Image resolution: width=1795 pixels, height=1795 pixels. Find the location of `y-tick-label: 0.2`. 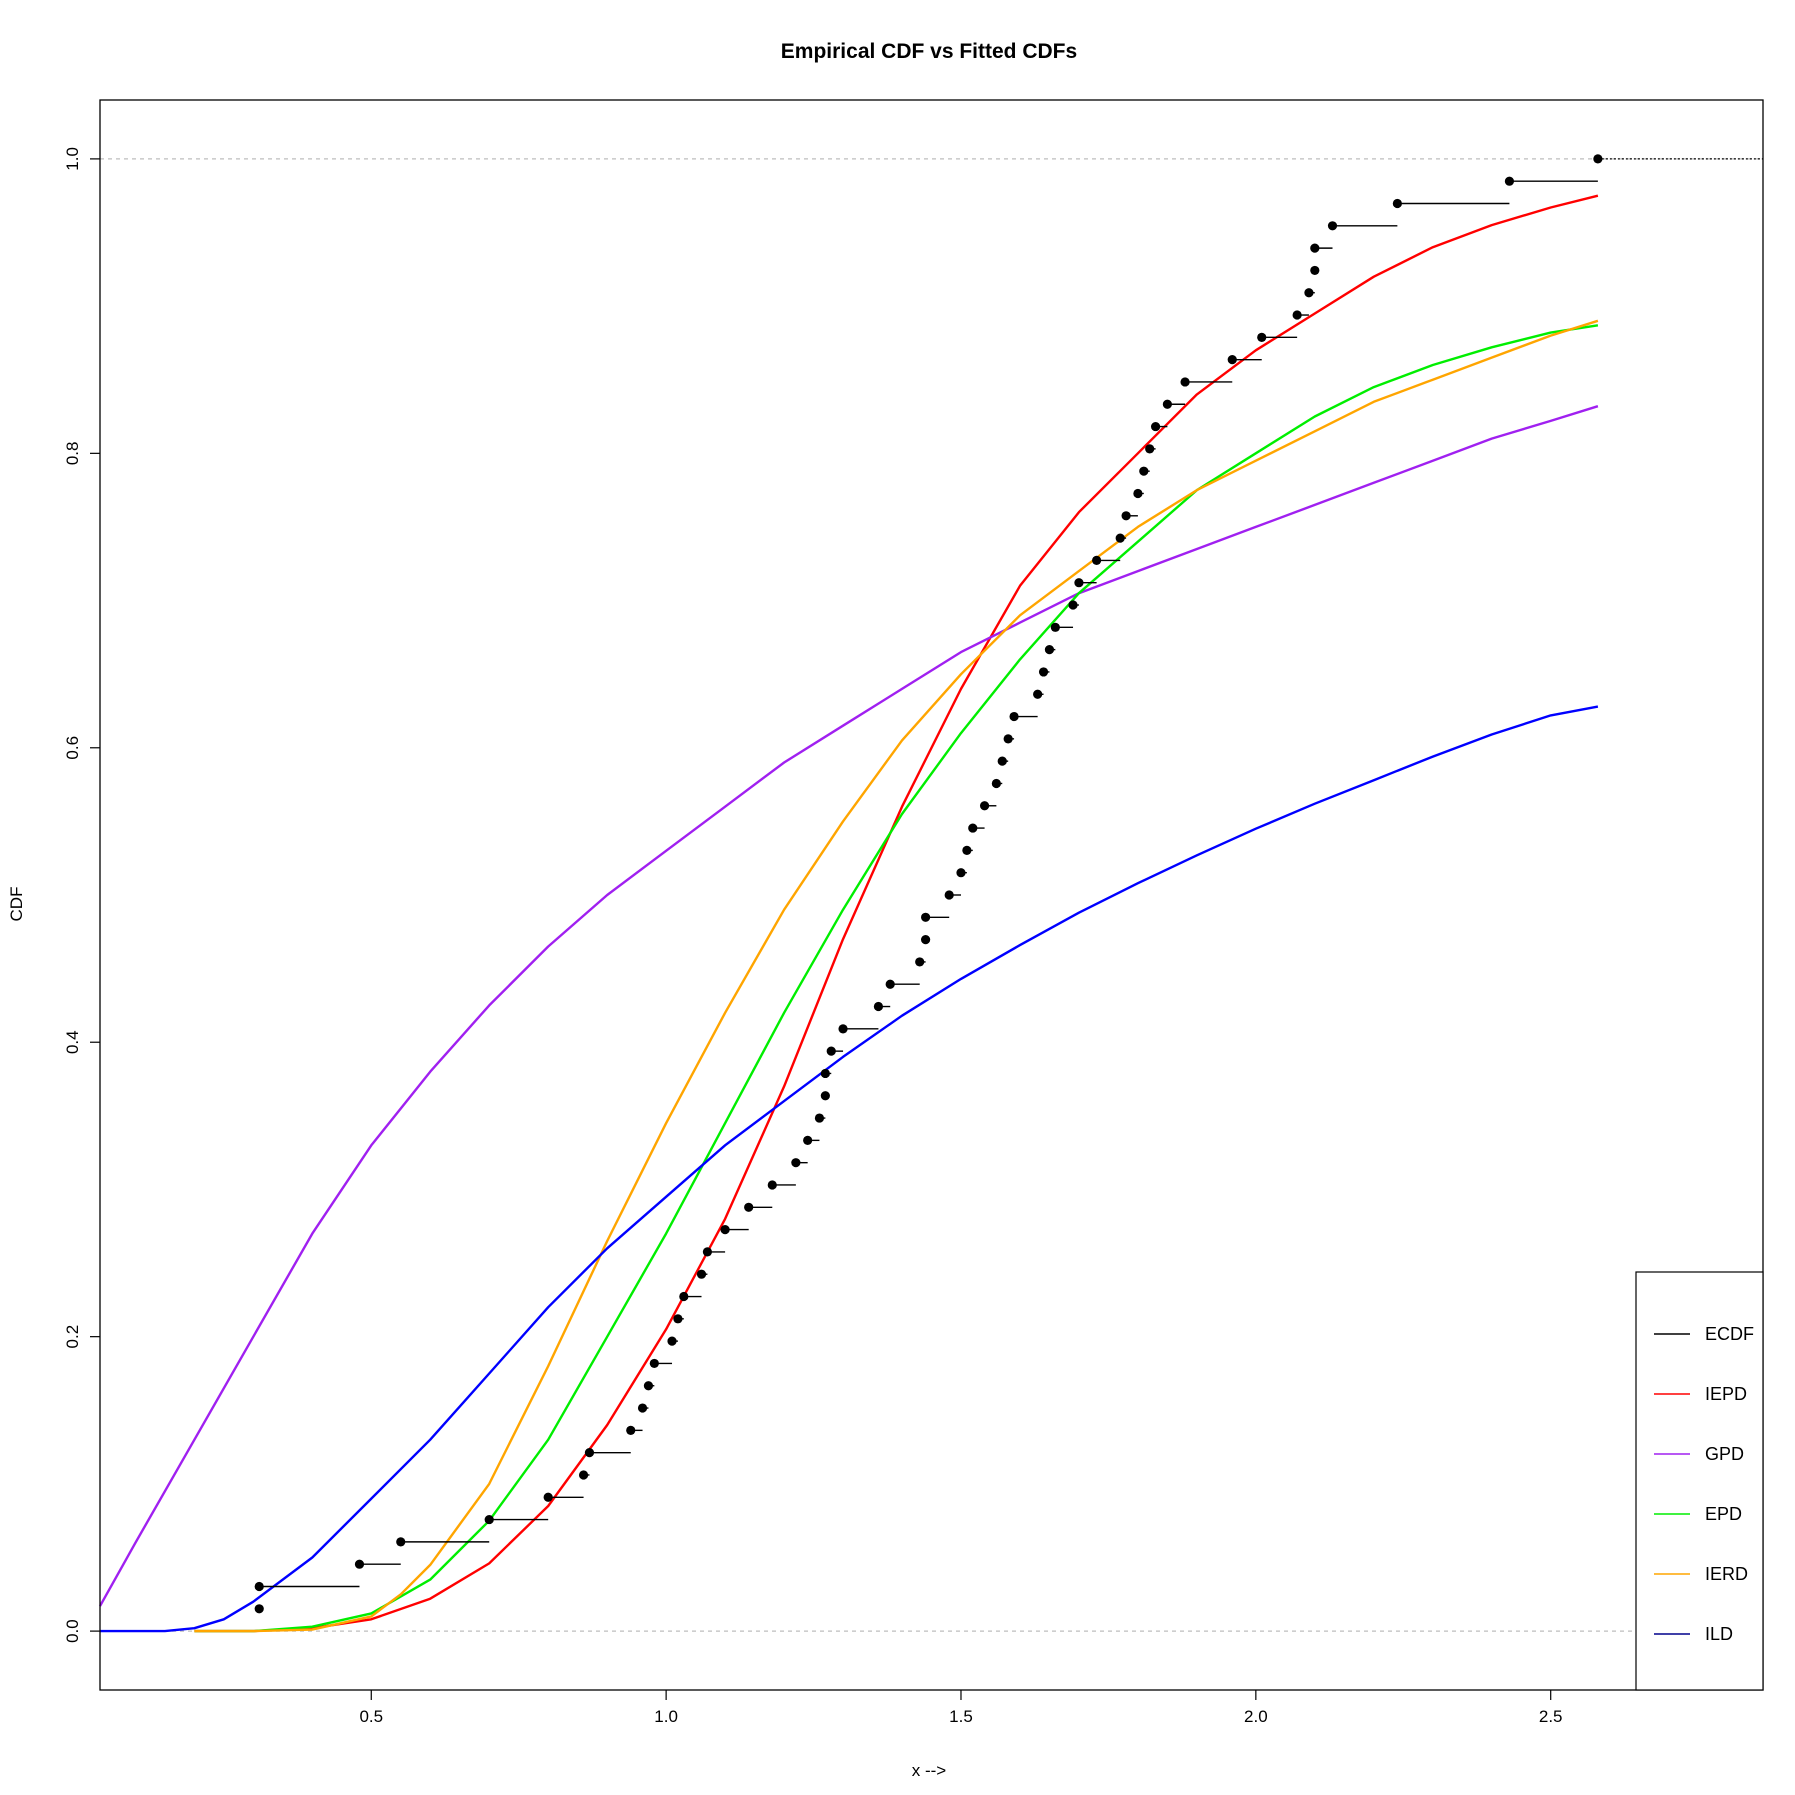

y-tick-label: 0.2 is located at coordinates (72, 1337).